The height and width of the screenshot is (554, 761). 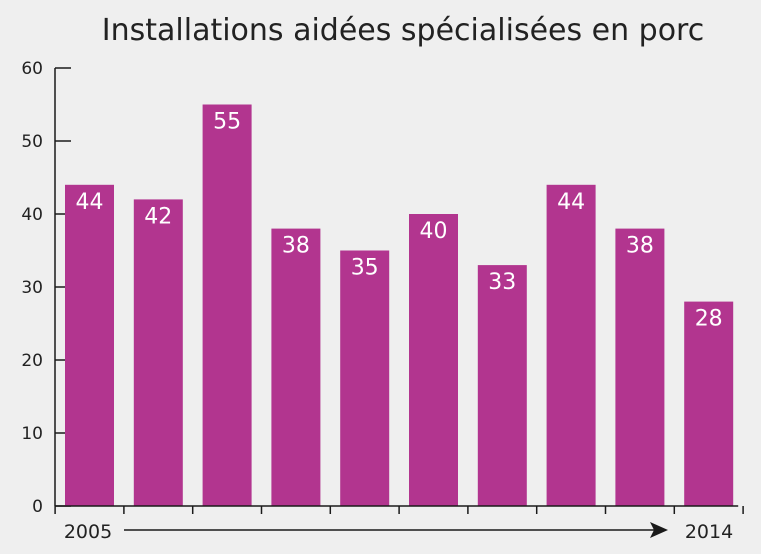 What do you see at coordinates (709, 532) in the screenshot?
I see `x-axis-end-label: 2014` at bounding box center [709, 532].